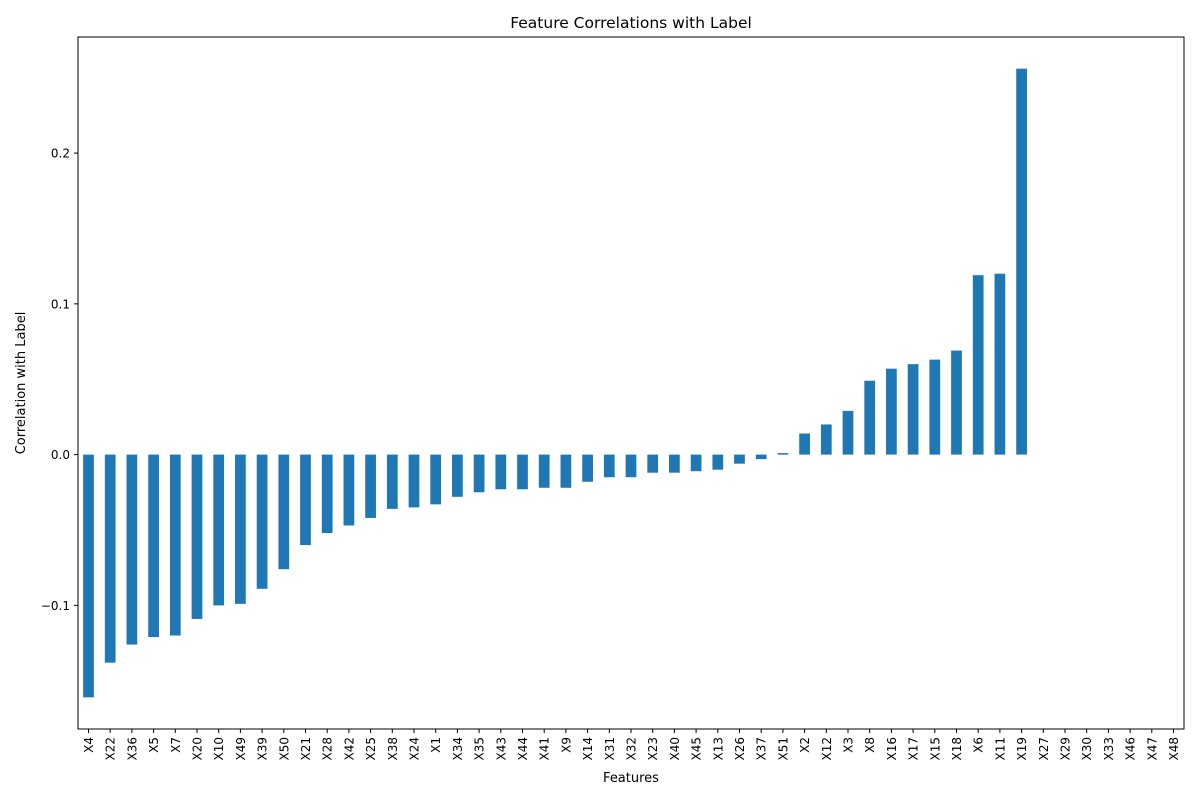  What do you see at coordinates (458, 749) in the screenshot?
I see `x-tick-label: X34` at bounding box center [458, 749].